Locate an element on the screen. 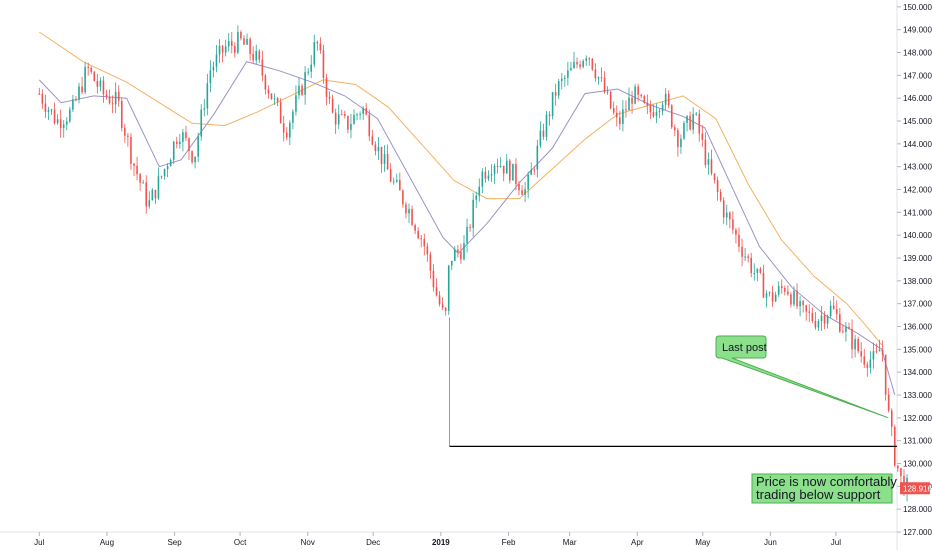 The height and width of the screenshot is (550, 932). price-tick-label: 141.000 is located at coordinates (917, 212).